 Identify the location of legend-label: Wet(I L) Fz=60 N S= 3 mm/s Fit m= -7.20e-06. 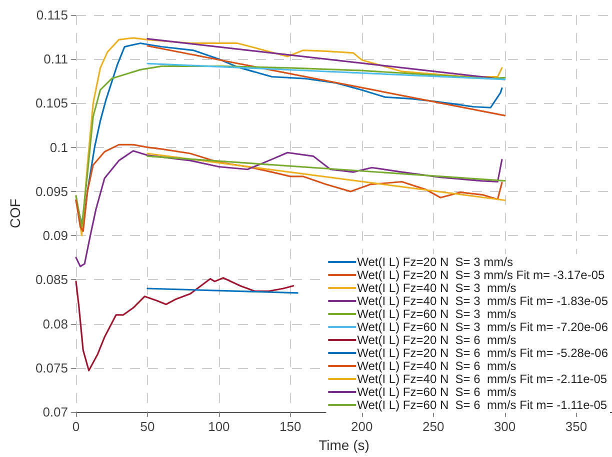
(482, 327).